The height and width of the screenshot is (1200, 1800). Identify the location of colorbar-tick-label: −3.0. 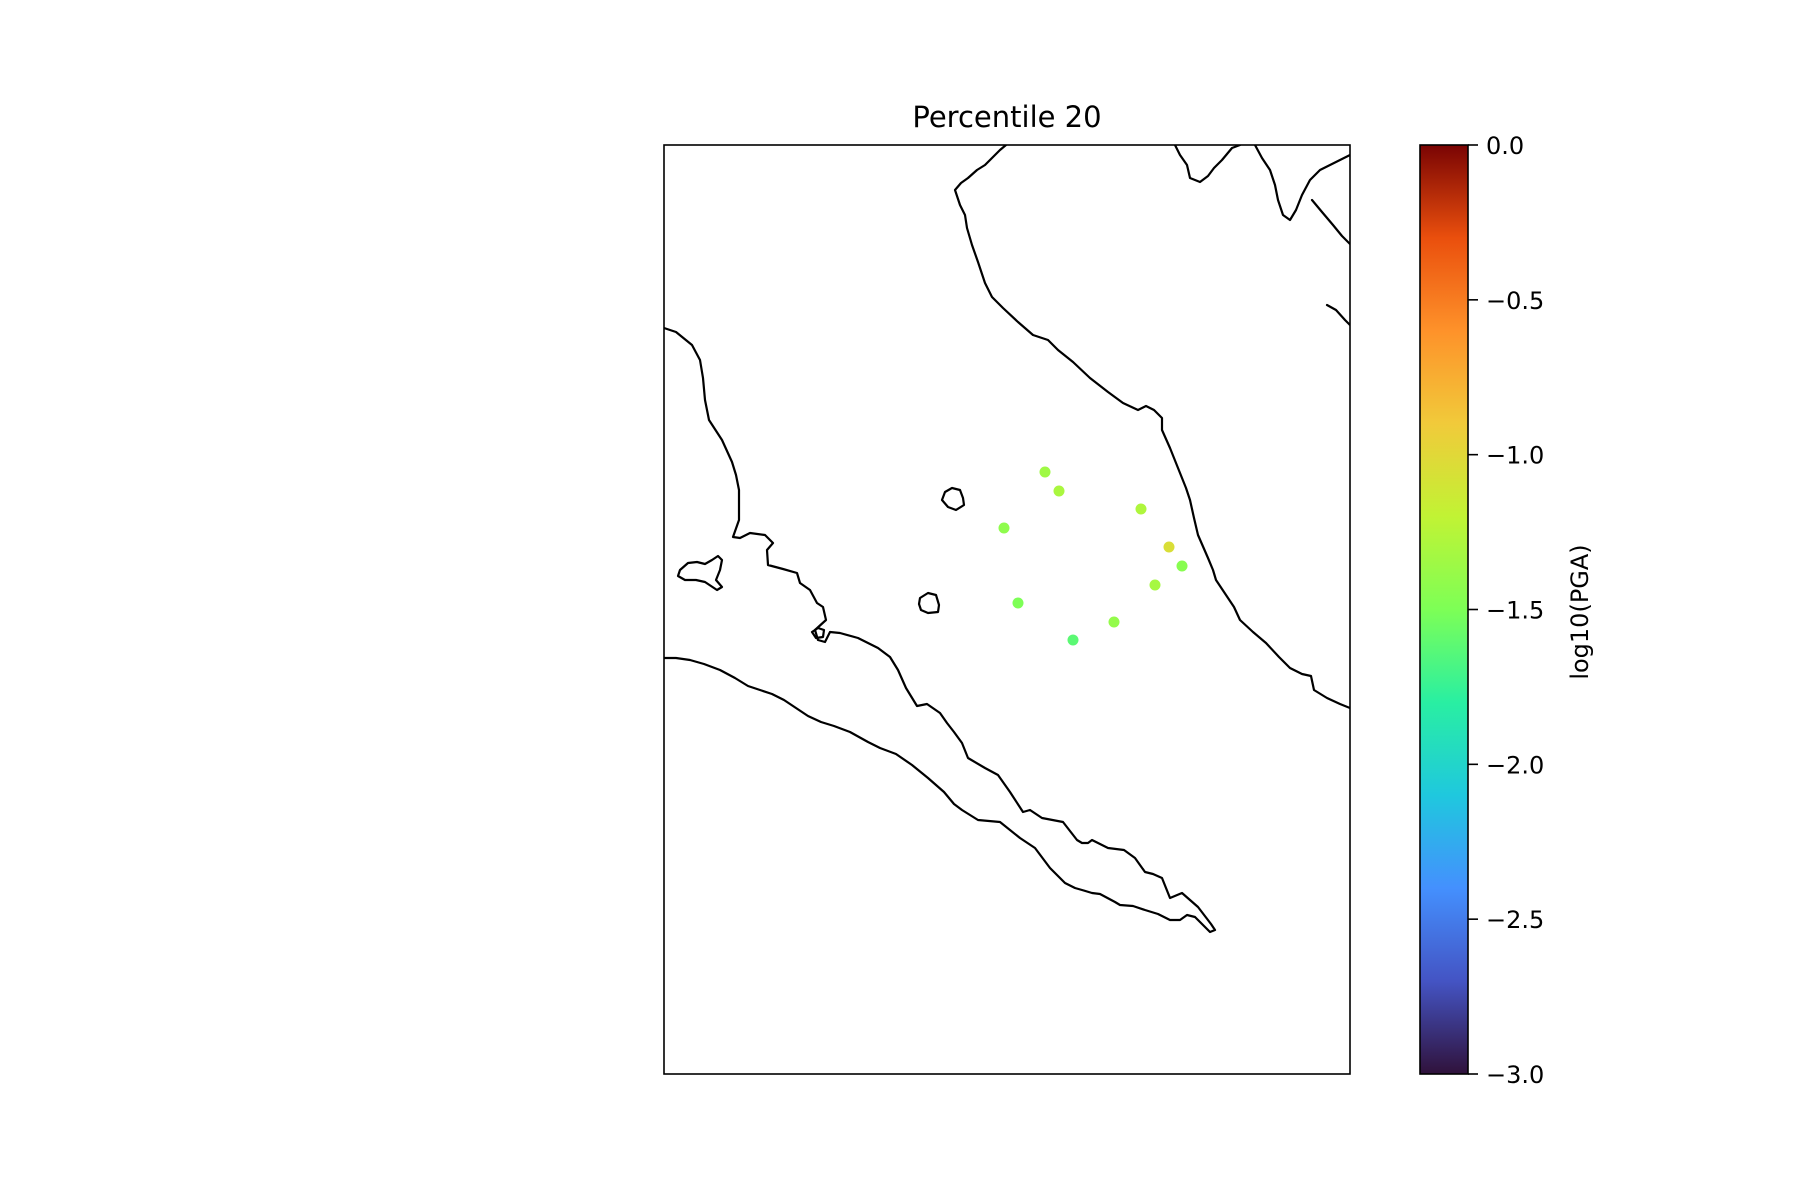
(1515, 1075).